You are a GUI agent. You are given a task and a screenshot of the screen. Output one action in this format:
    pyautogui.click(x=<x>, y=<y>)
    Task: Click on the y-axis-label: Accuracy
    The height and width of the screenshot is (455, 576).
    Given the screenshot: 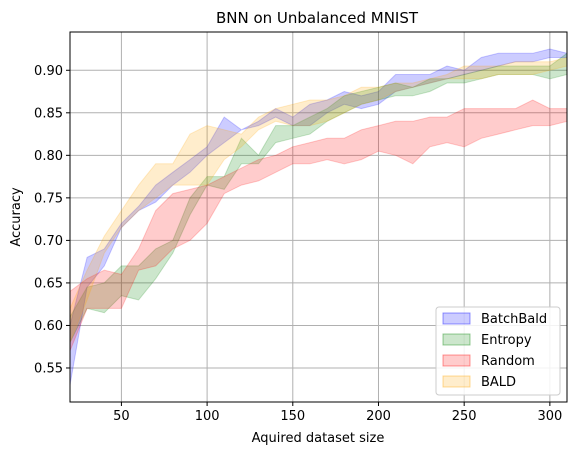 What is the action you would take?
    pyautogui.click(x=16, y=217)
    